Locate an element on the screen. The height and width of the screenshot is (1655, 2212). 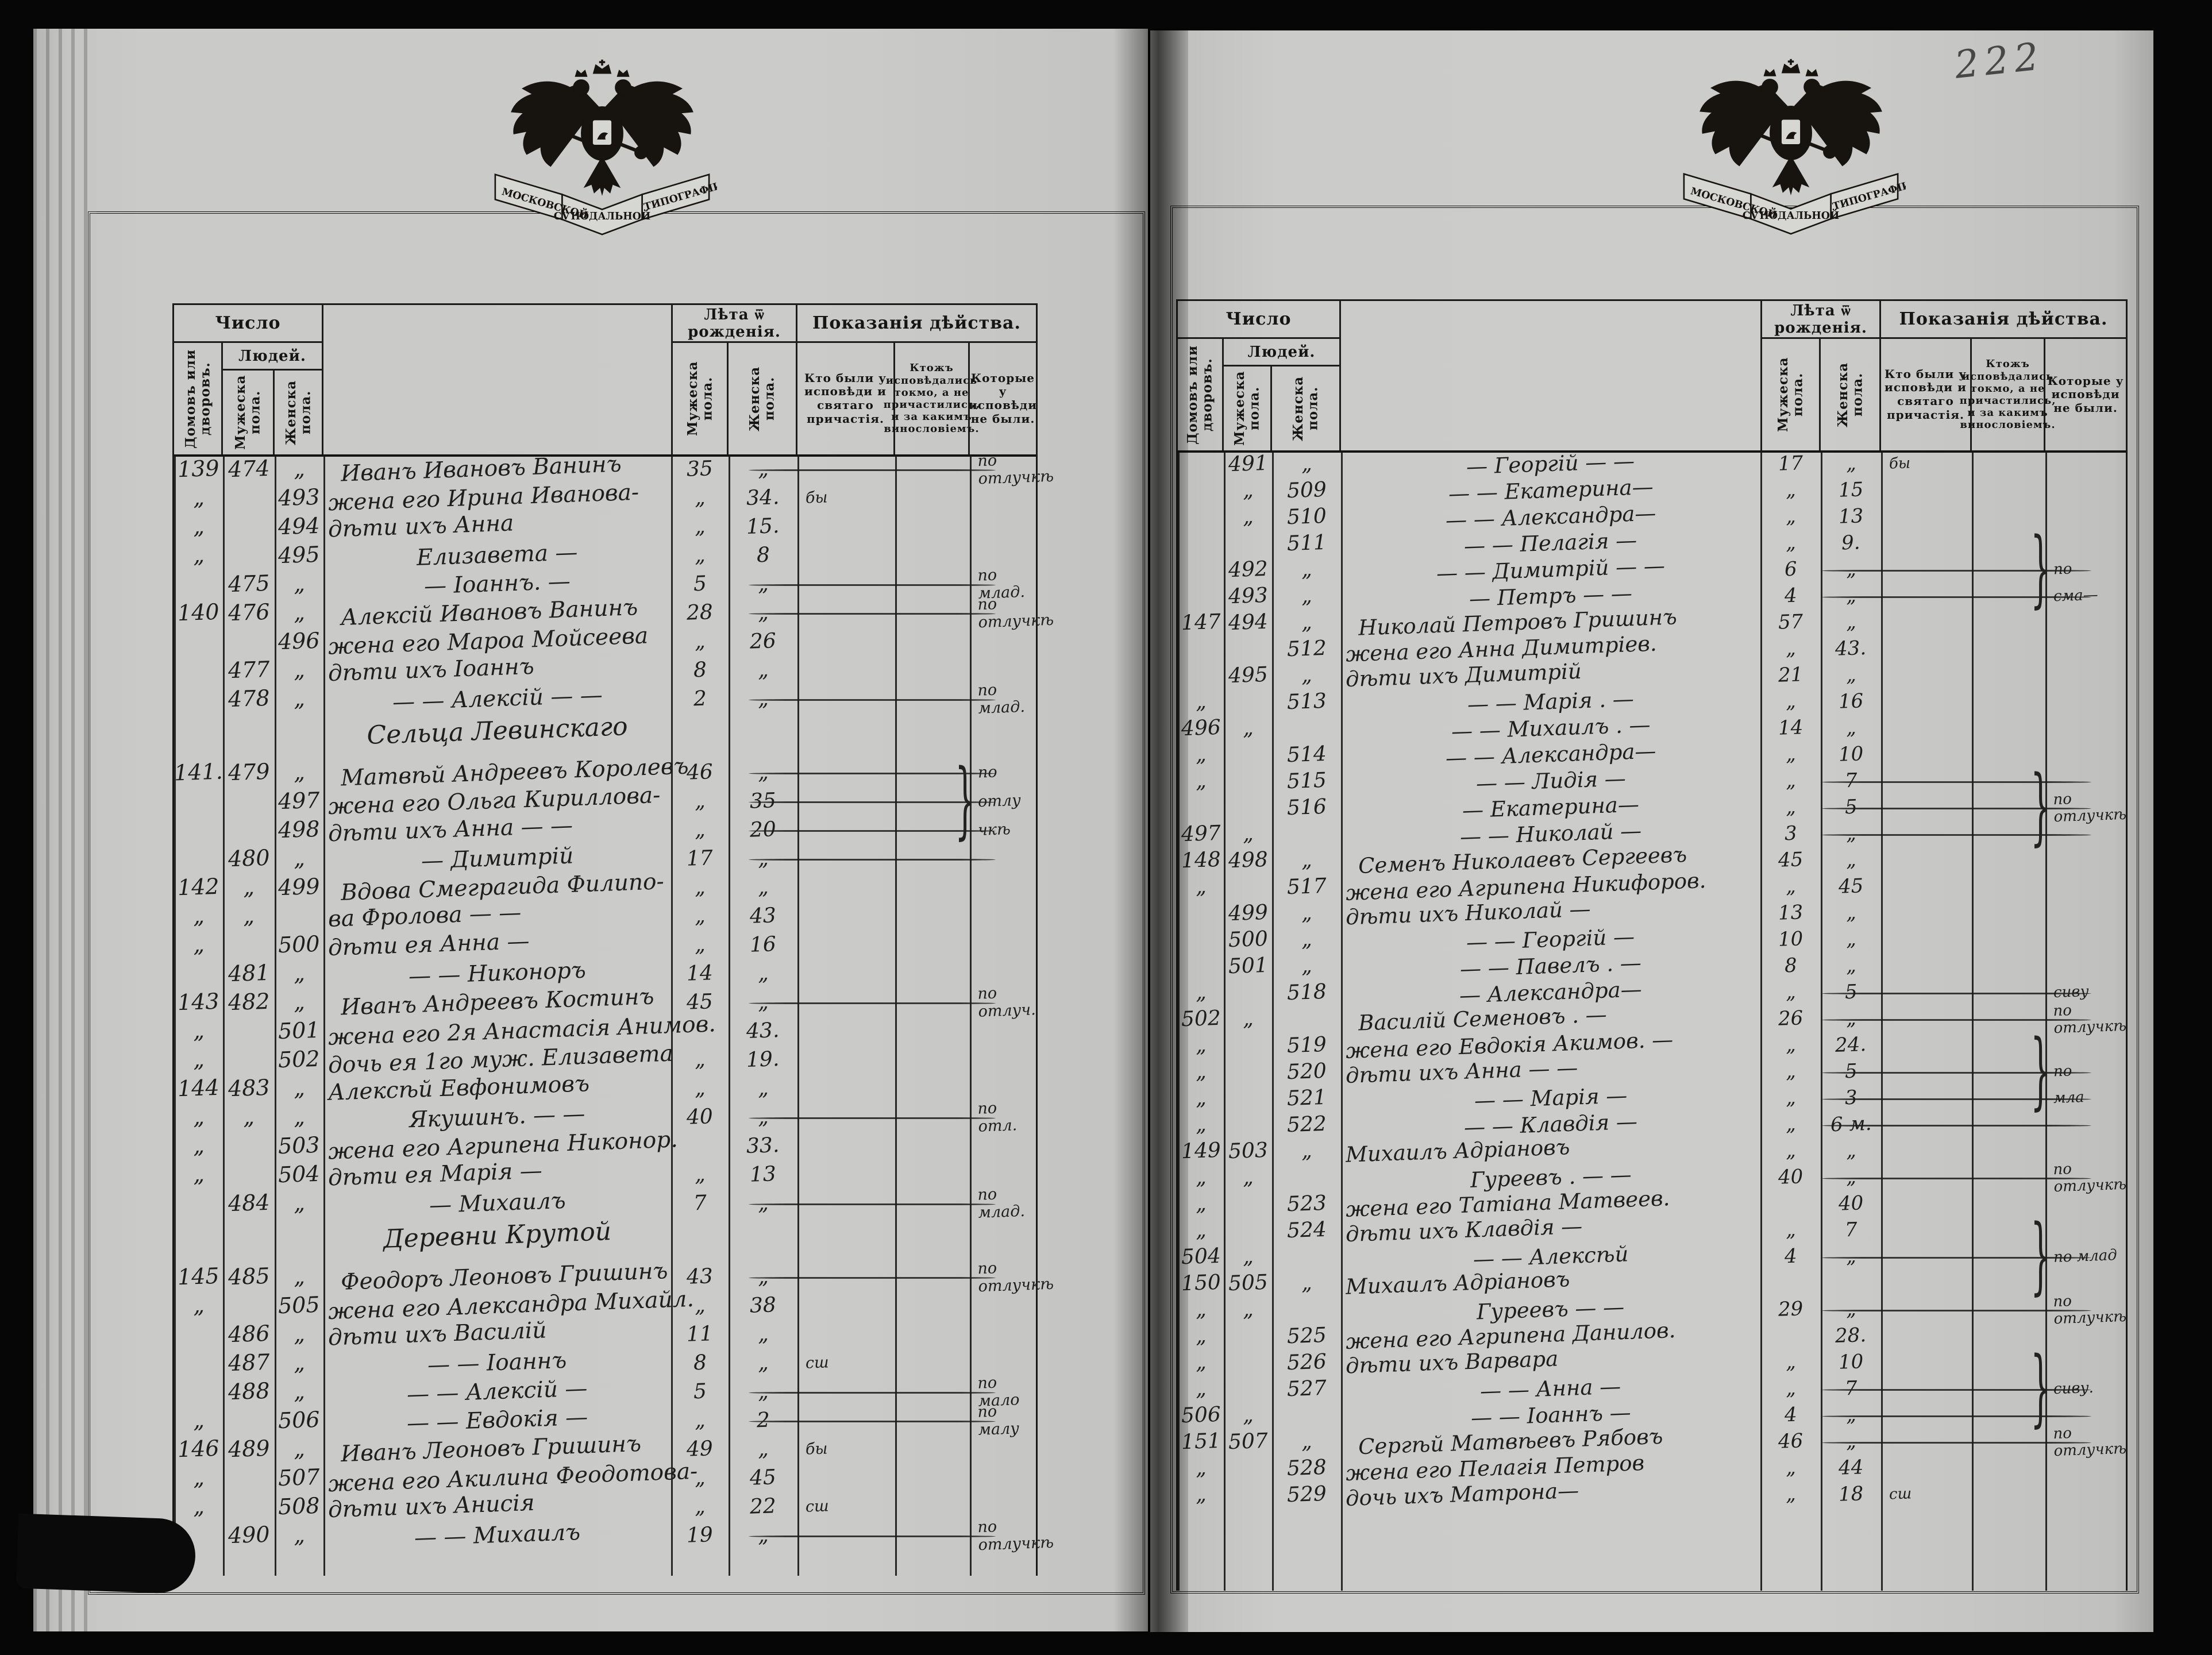
cell-name: Алексій Ивановъ Ванинъ is located at coordinates (489, 612).